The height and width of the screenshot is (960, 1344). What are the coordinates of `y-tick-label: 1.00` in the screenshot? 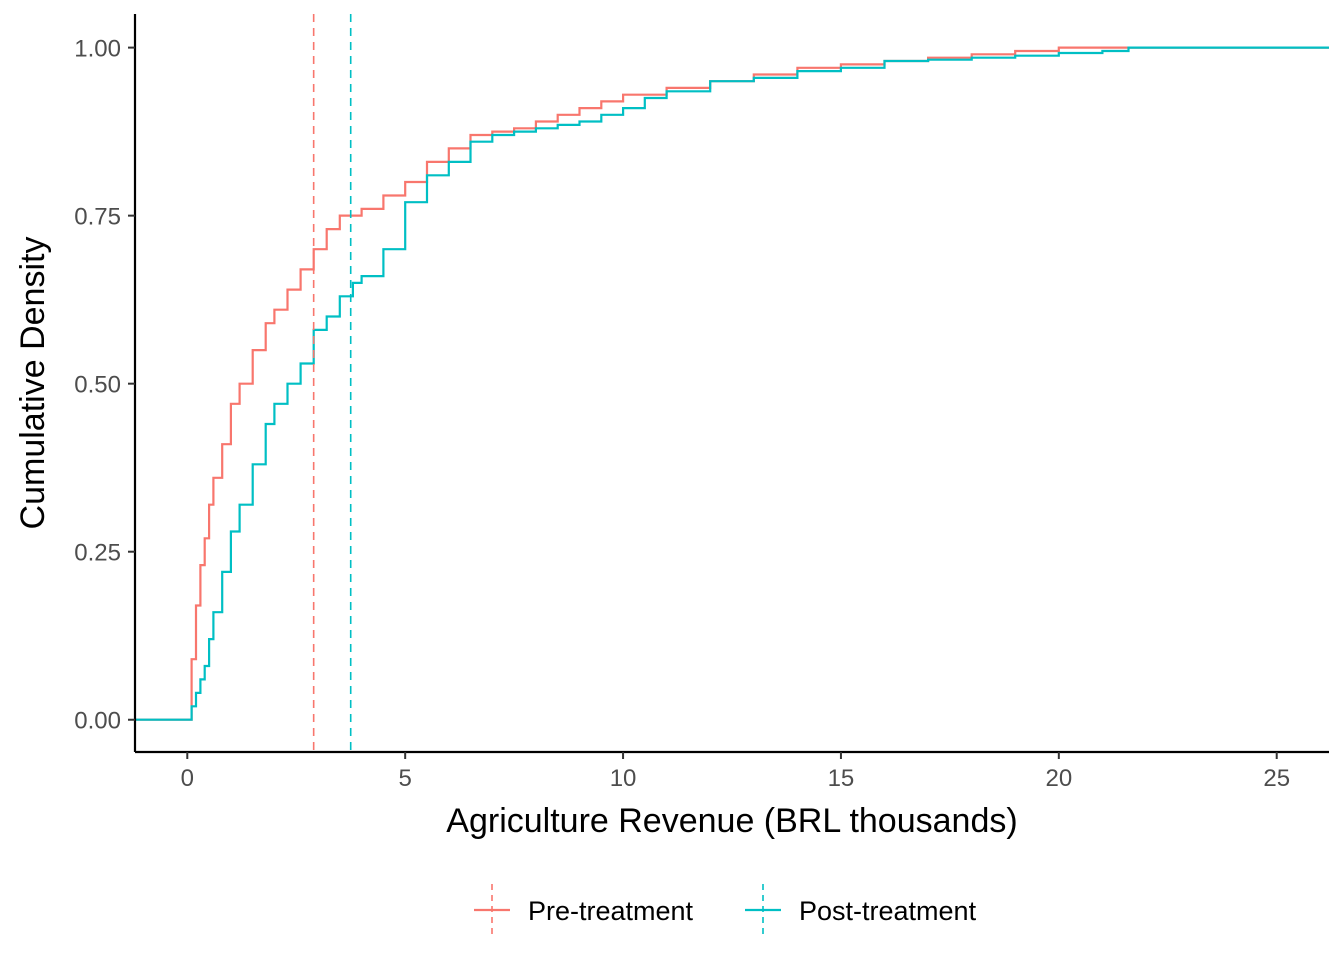 It's located at (97, 49).